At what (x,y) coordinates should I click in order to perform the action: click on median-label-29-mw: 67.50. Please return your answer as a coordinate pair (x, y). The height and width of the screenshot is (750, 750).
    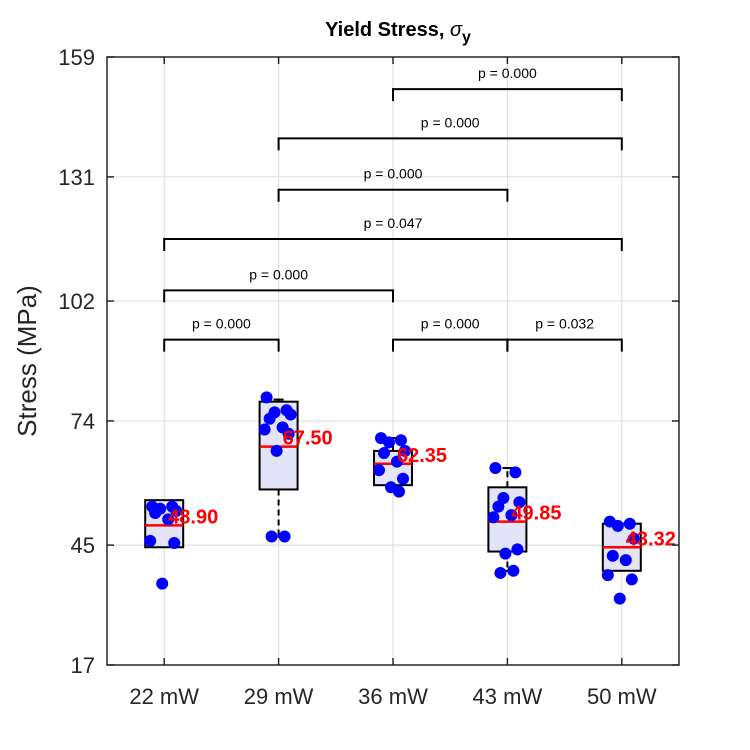
    Looking at the image, I should click on (308, 439).